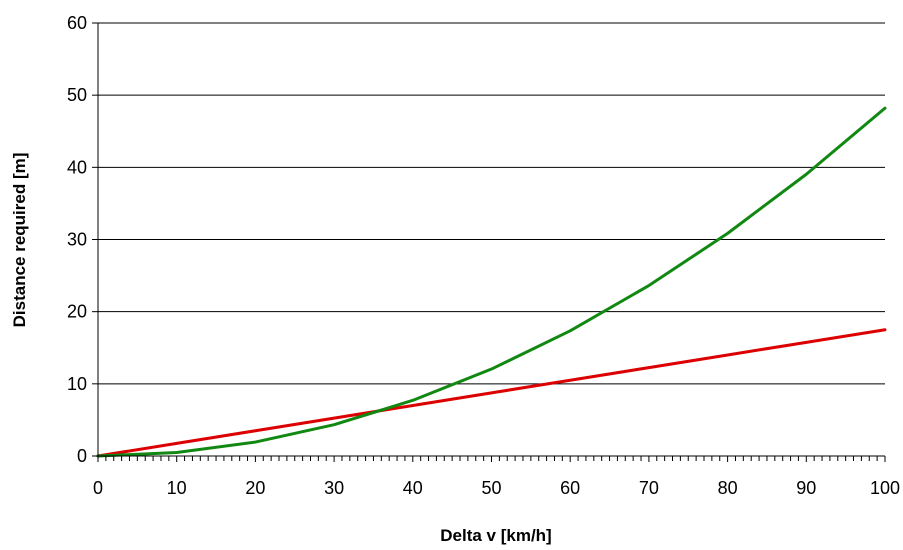 The width and height of the screenshot is (903, 550). I want to click on y-tick-label: 60, so click(77, 23).